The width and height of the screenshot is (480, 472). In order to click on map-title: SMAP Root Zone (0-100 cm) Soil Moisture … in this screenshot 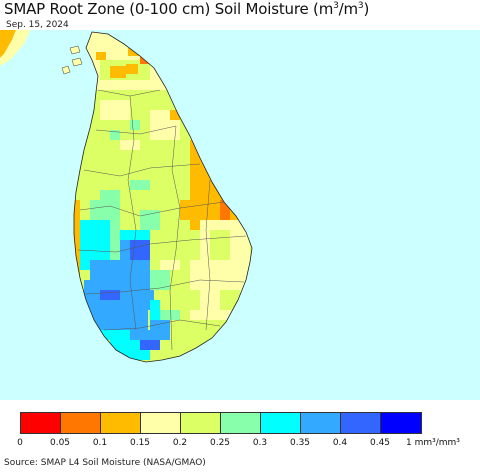, I will do `click(187, 9)`.